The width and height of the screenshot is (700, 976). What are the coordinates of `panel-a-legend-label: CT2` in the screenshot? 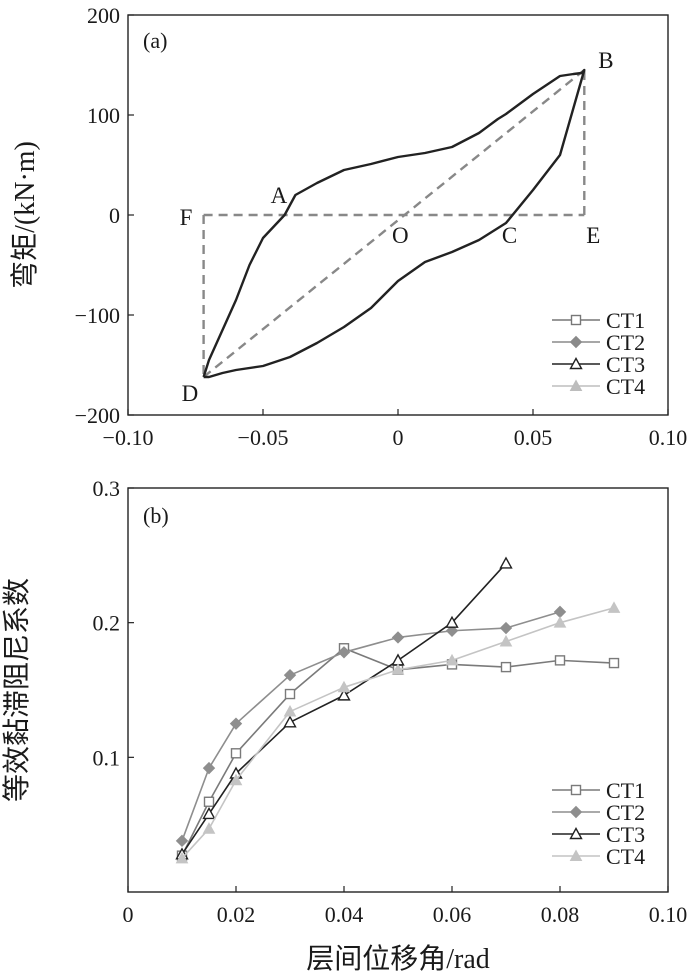 It's located at (625, 342).